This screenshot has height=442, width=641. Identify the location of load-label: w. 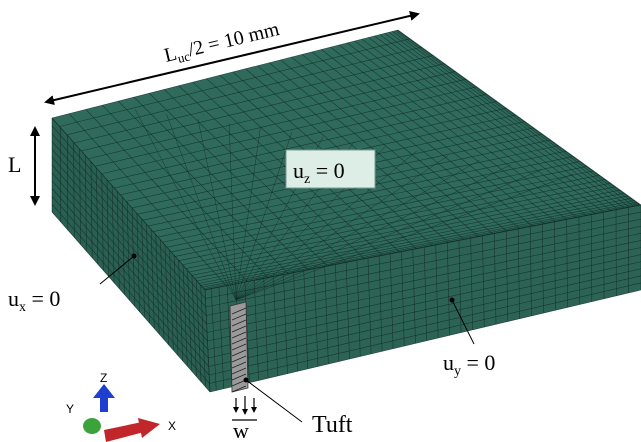
(241, 430).